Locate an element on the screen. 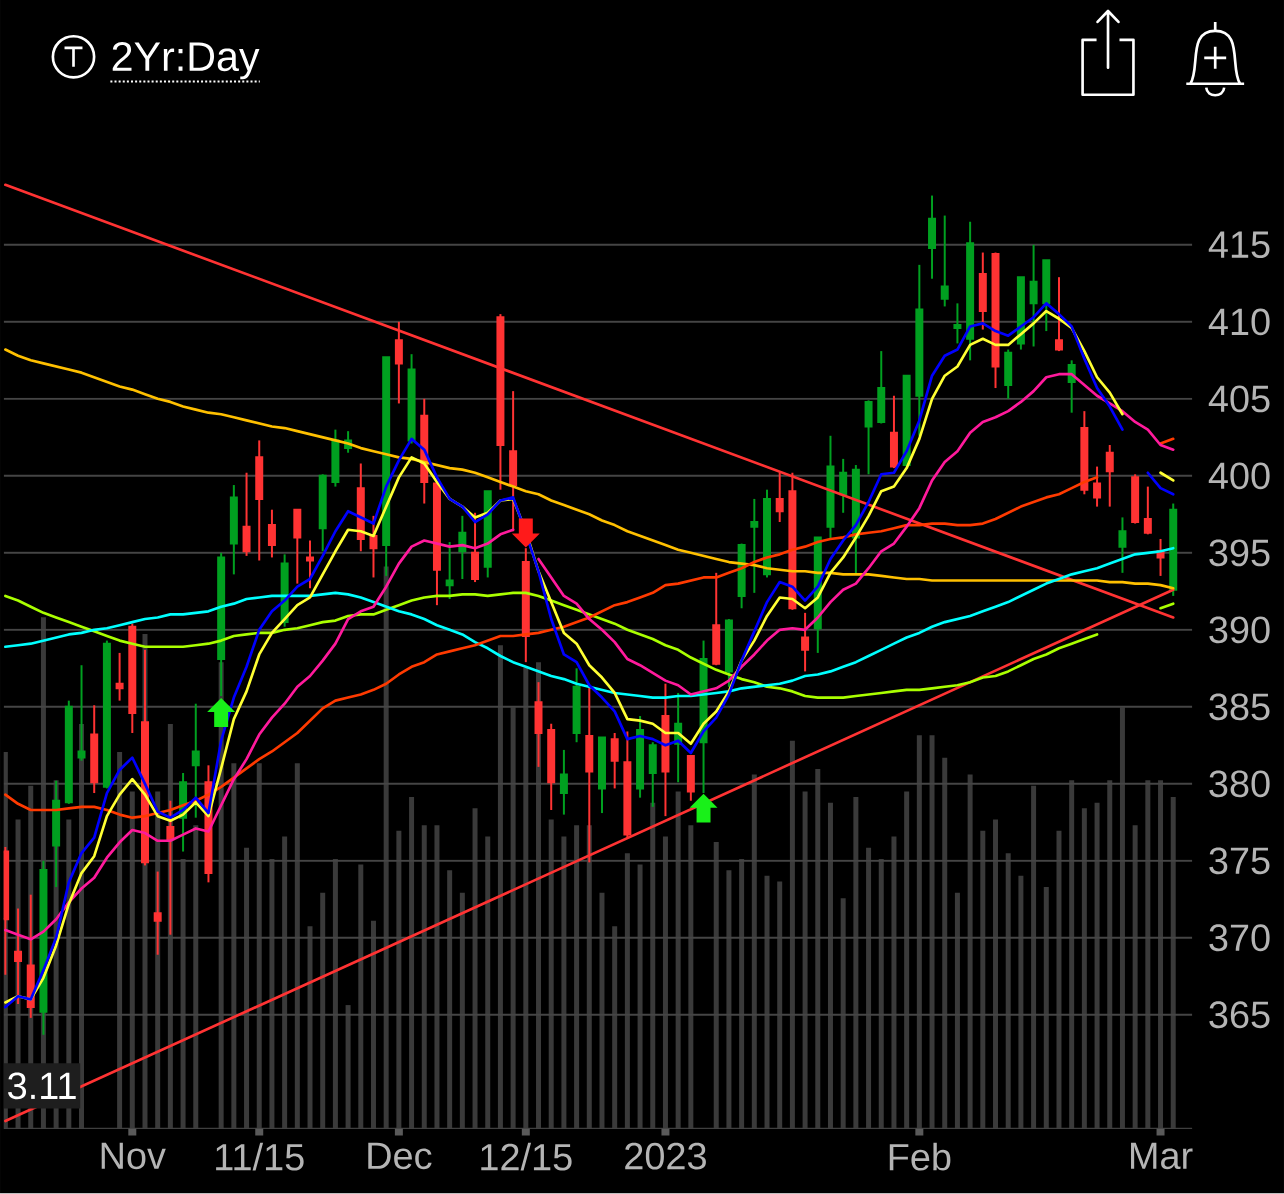 The height and width of the screenshot is (1194, 1284). y-tick-label: 410 is located at coordinates (1239, 322).